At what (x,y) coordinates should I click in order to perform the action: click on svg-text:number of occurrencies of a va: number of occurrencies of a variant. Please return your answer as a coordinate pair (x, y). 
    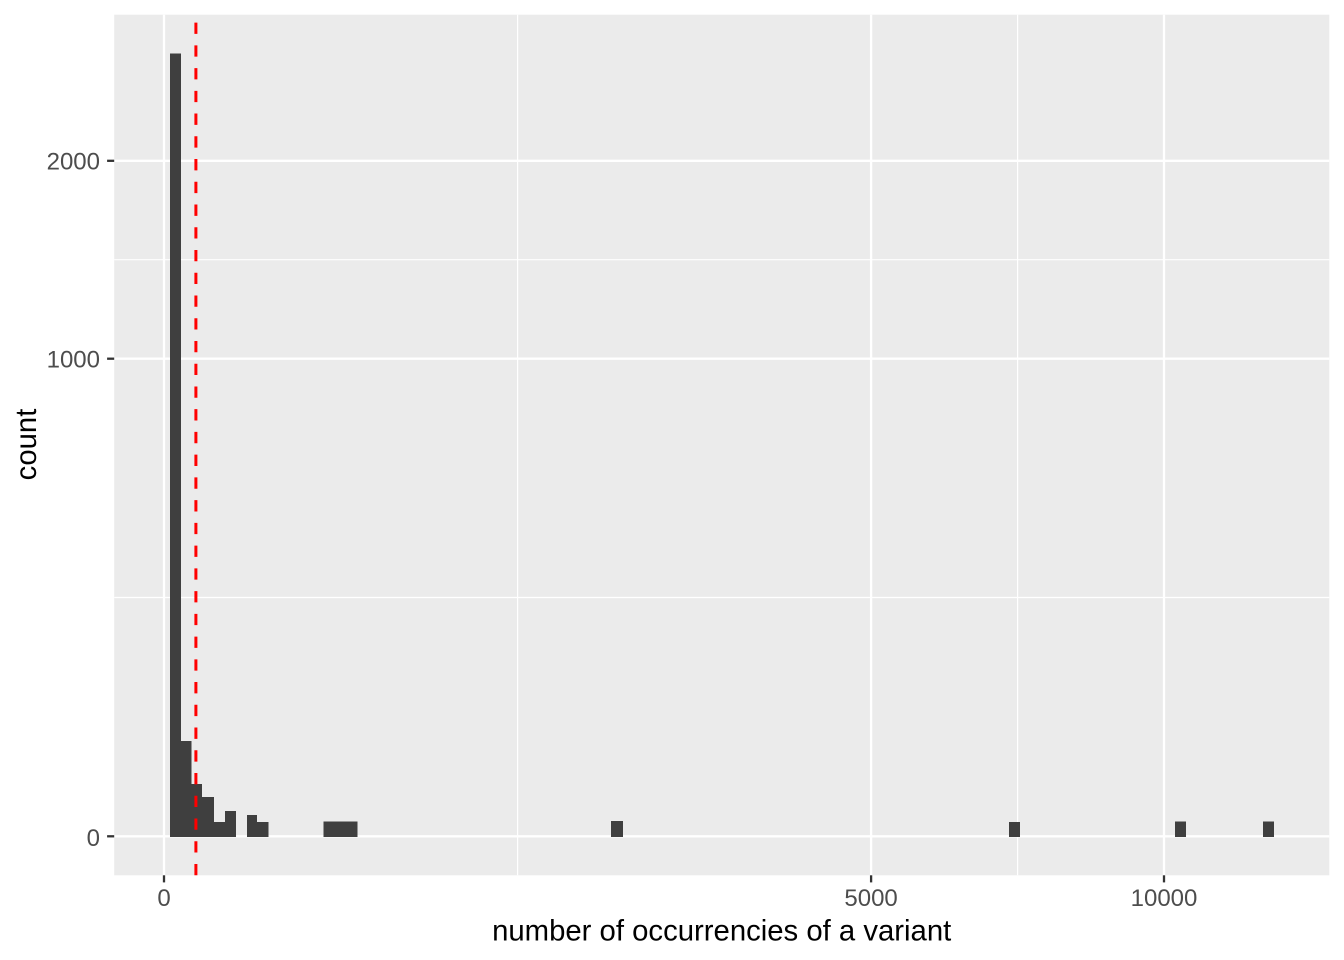
    Looking at the image, I should click on (721, 930).